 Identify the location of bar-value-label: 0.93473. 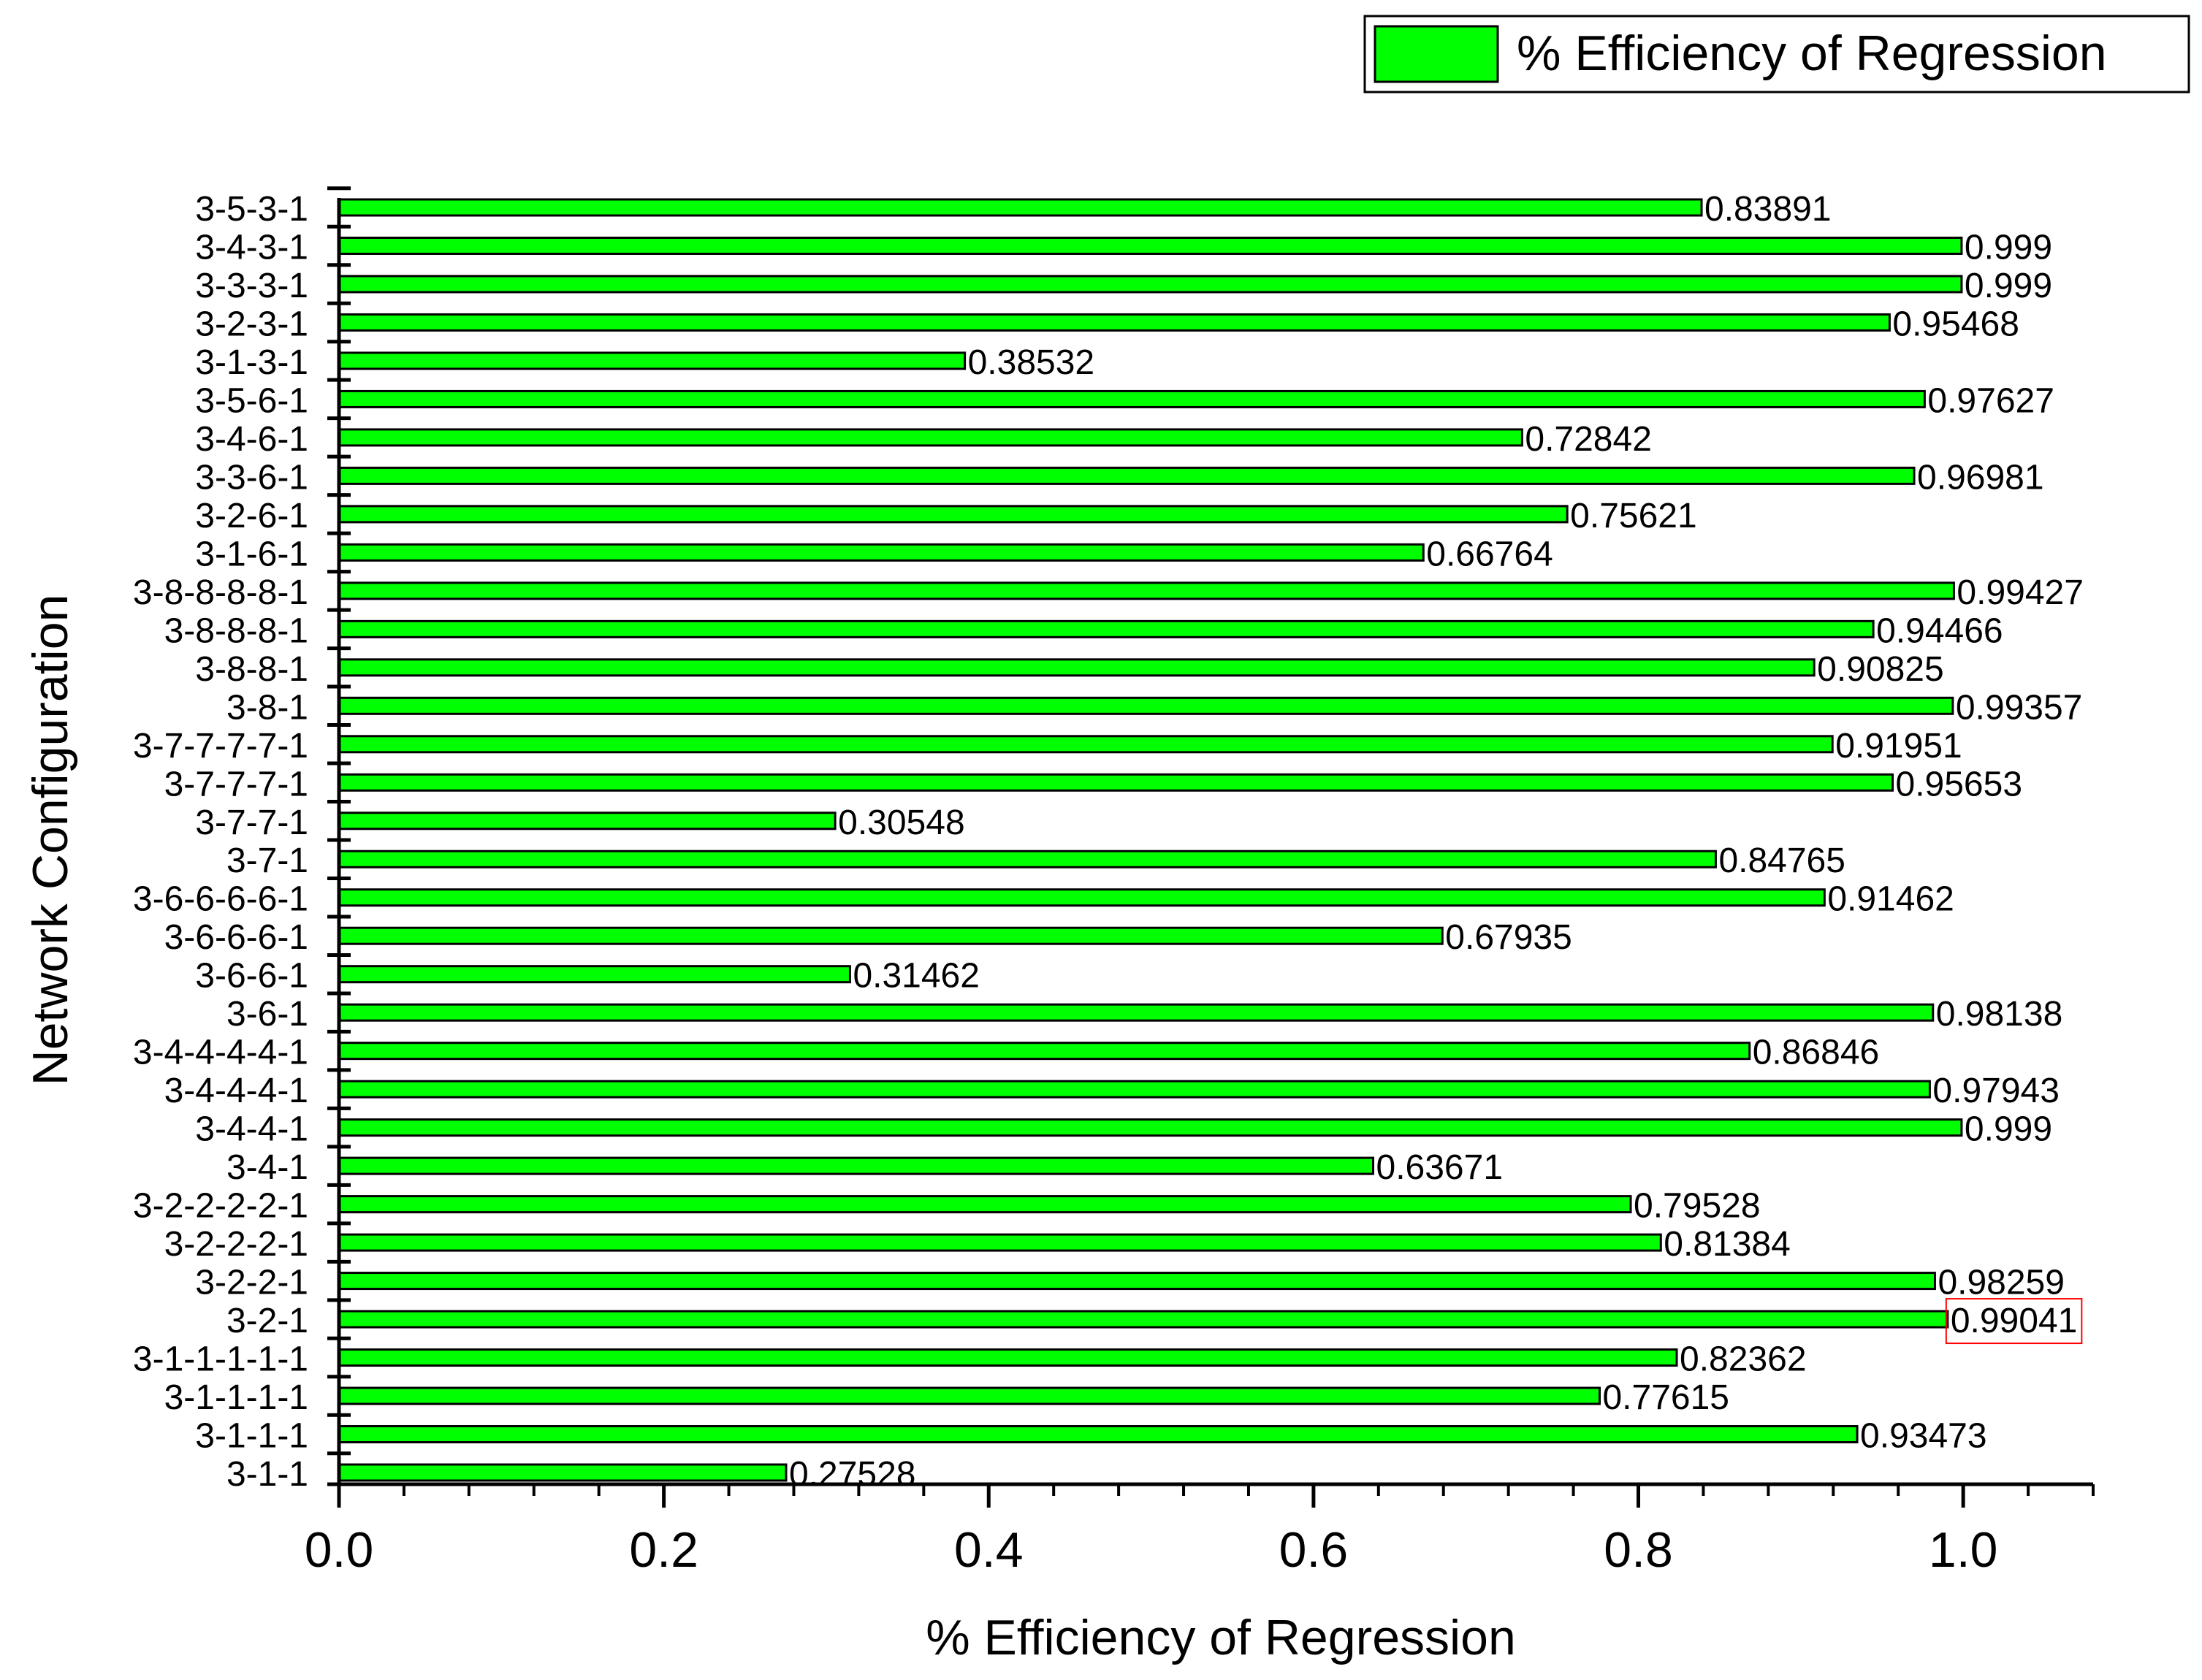
(1923, 1436).